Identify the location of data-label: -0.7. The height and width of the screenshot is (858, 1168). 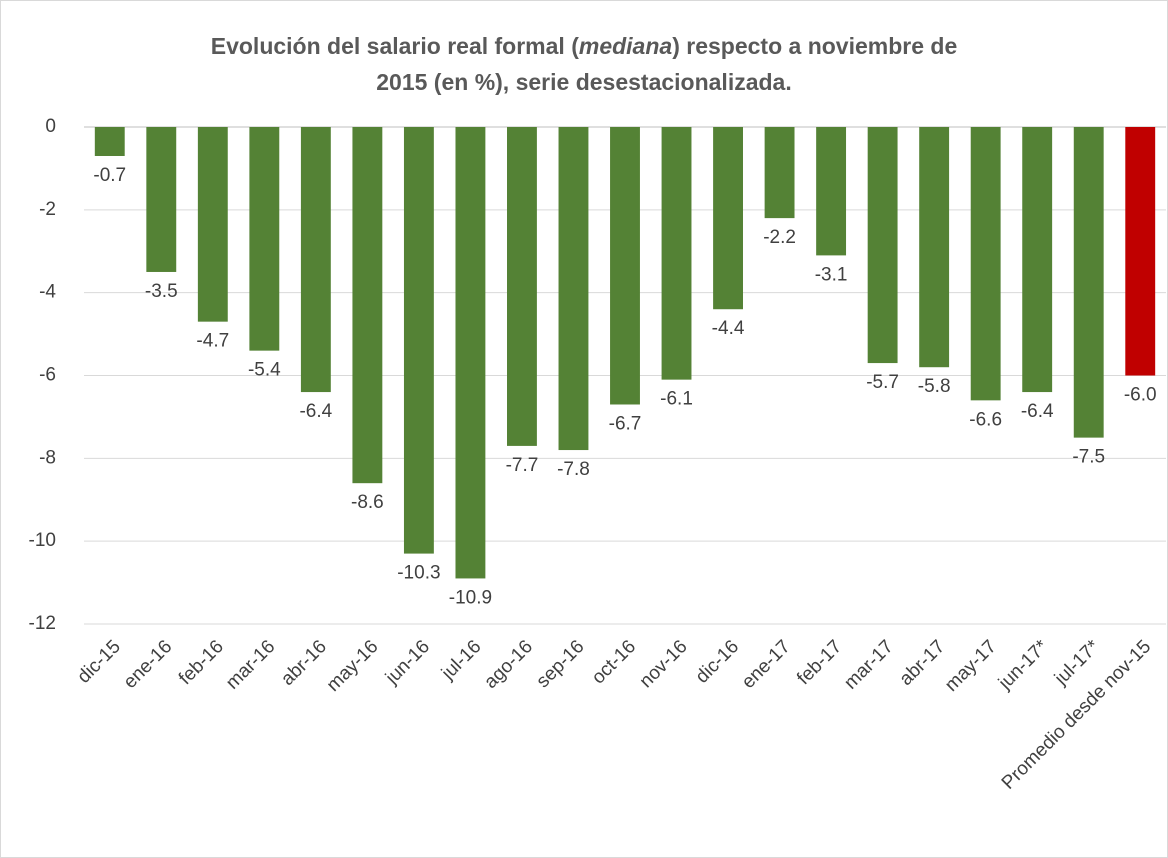
(109, 175).